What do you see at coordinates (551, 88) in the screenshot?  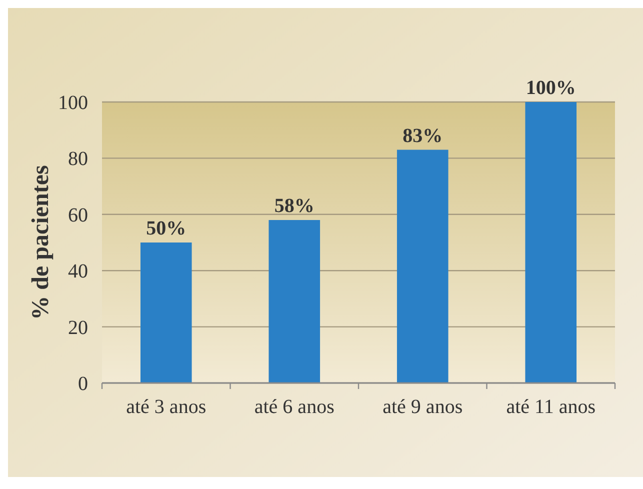 I see `data-label: 100%` at bounding box center [551, 88].